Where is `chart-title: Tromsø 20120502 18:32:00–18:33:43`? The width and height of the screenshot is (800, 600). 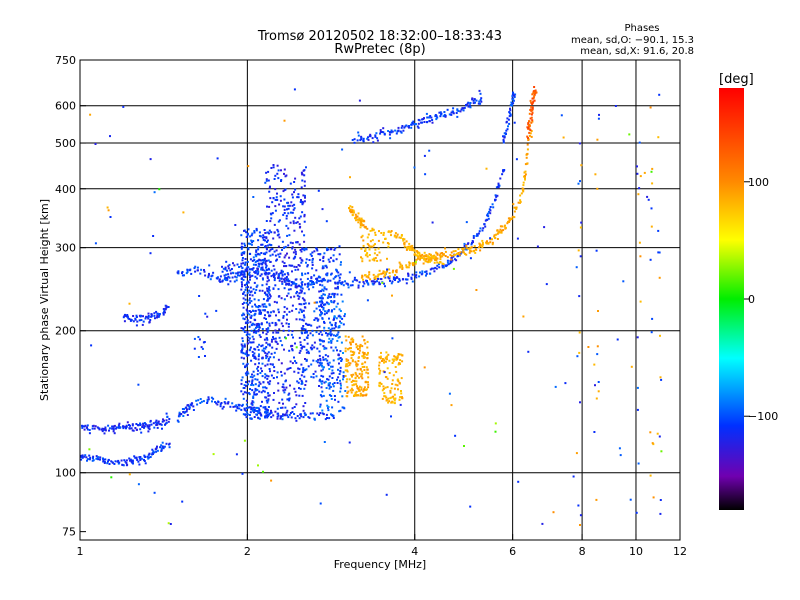
chart-title: Tromsø 20120502 18:32:00–18:33:43 is located at coordinates (379, 36).